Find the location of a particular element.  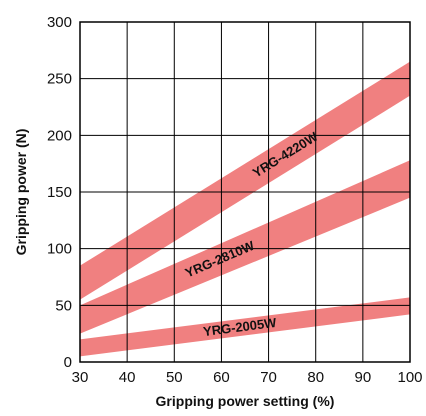

x-axis-title: Gripping power setting (%) is located at coordinates (245, 401).